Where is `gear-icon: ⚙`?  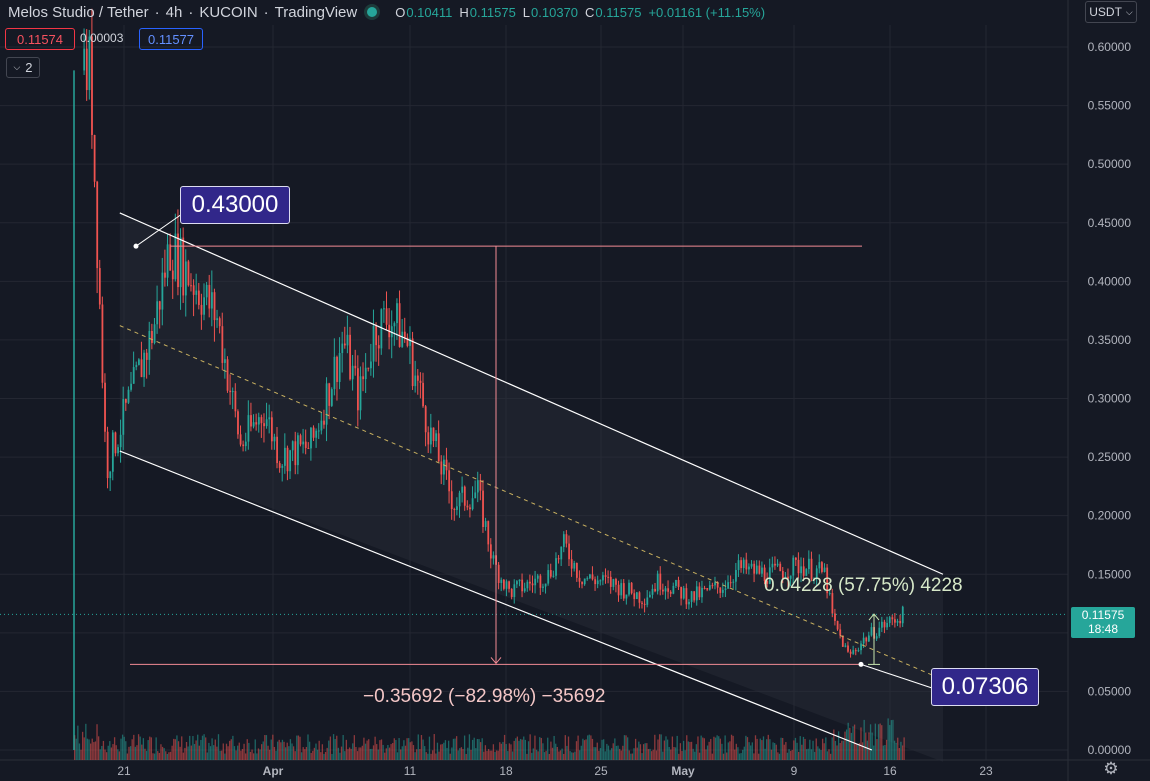 gear-icon: ⚙ is located at coordinates (1111, 768).